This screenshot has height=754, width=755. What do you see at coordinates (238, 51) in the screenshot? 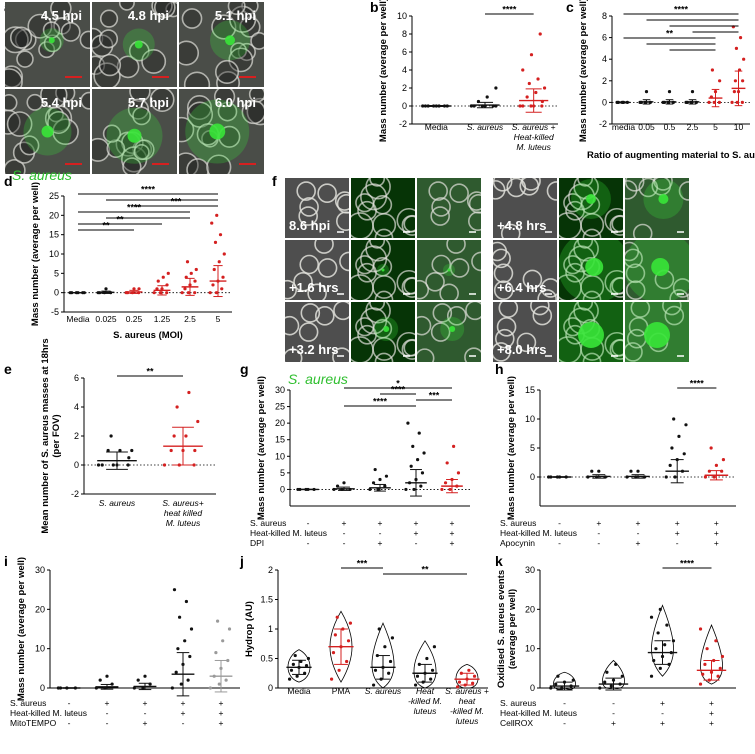
I see `a-tile-2-cell-shadow` at bounding box center [238, 51].